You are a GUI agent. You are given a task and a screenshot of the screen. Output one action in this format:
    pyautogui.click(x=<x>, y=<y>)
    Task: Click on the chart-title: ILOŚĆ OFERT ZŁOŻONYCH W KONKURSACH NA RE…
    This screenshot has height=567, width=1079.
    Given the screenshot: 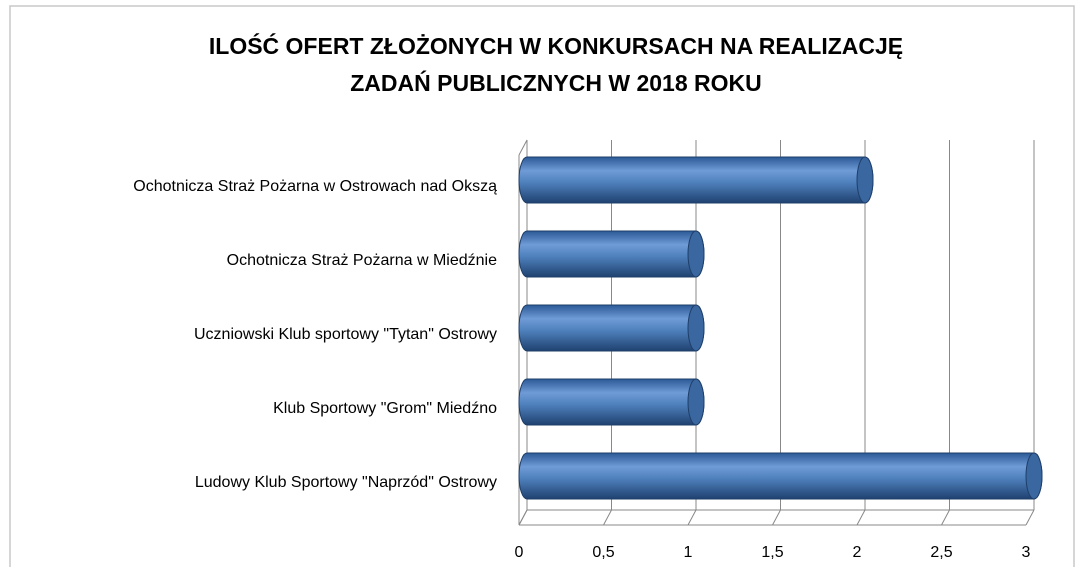 What is the action you would take?
    pyautogui.click(x=556, y=45)
    